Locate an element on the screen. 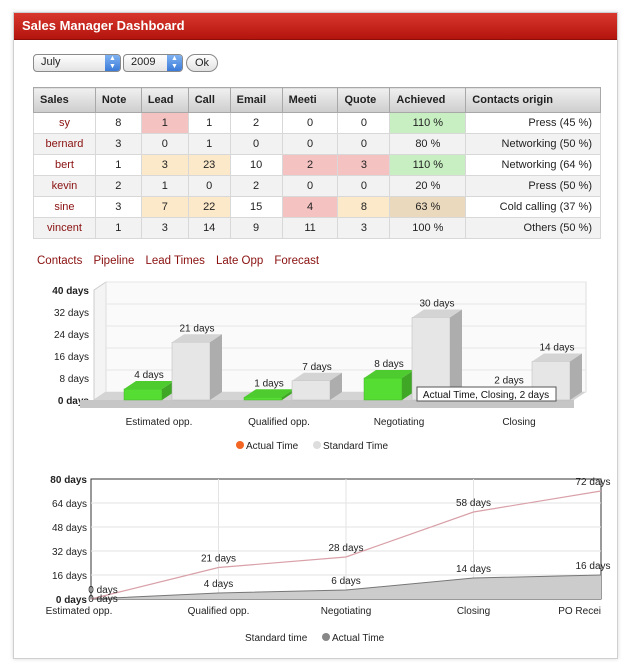 This screenshot has height=668, width=630. column-header: Achieved is located at coordinates (428, 100).